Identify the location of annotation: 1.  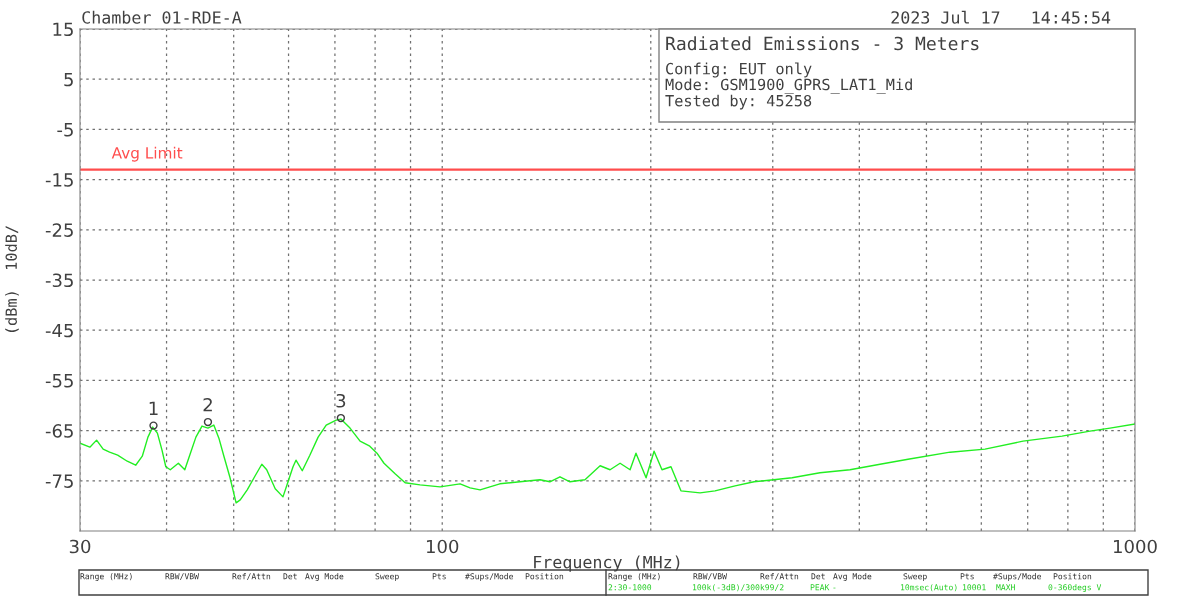
(153, 408).